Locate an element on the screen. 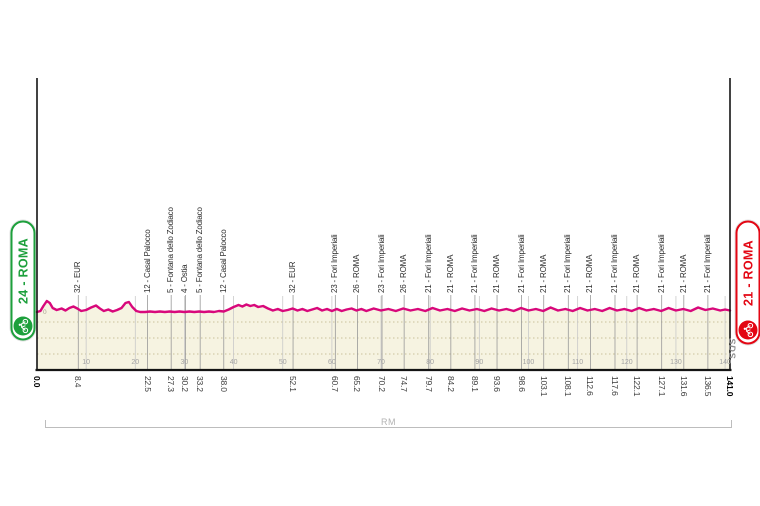  distance-label: 136.5 is located at coordinates (707, 386).